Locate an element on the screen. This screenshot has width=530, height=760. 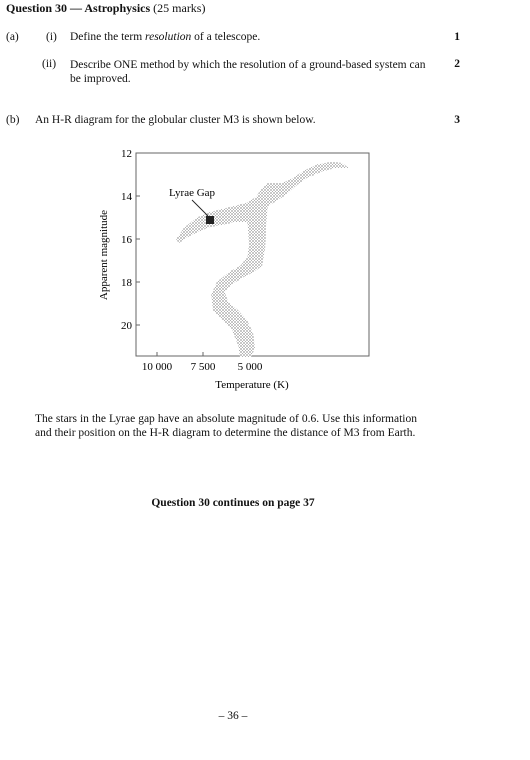
part-a-i-pre: Define the term is located at coordinates (108, 37).